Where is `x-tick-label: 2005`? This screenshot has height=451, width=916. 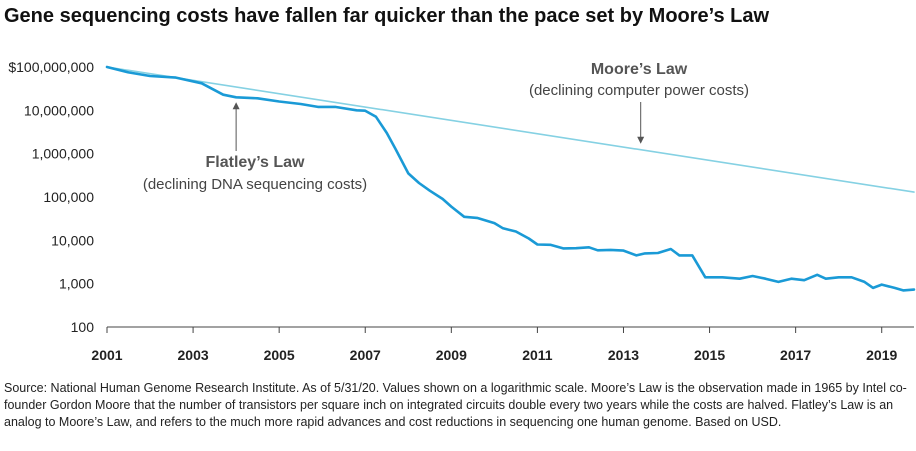 x-tick-label: 2005 is located at coordinates (279, 355).